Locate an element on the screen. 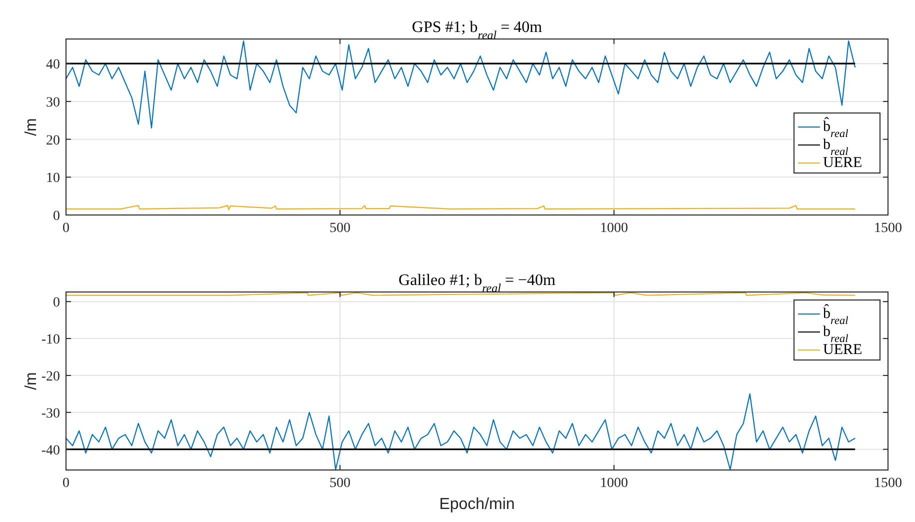 The height and width of the screenshot is (522, 915). chart-title: GPS #1; b$_{real}$ = 40m is located at coordinates (477, 30).